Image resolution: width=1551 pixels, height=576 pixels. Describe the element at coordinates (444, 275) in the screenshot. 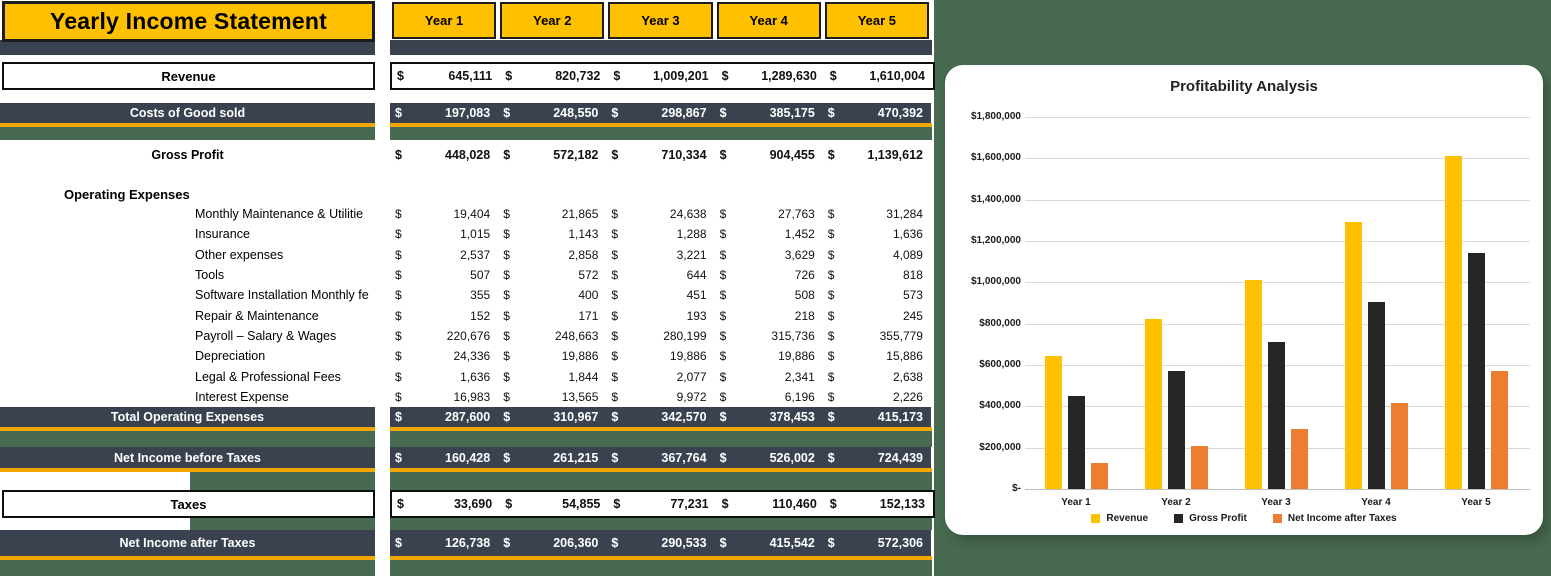

I see `cell-tools-year-1: $507` at that location.